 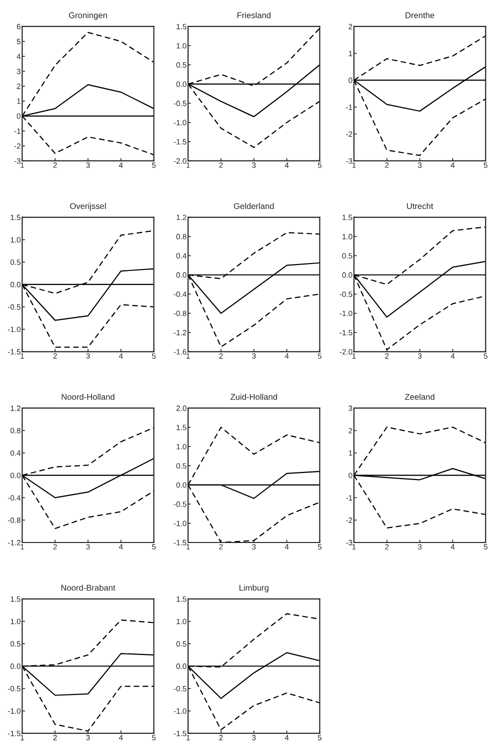 I want to click on chart-title: Overijssel, so click(x=88, y=206).